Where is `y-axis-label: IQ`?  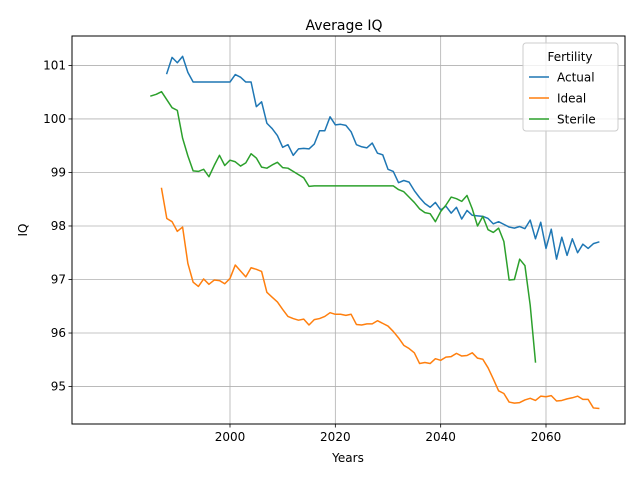
y-axis-label: IQ is located at coordinates (23, 230).